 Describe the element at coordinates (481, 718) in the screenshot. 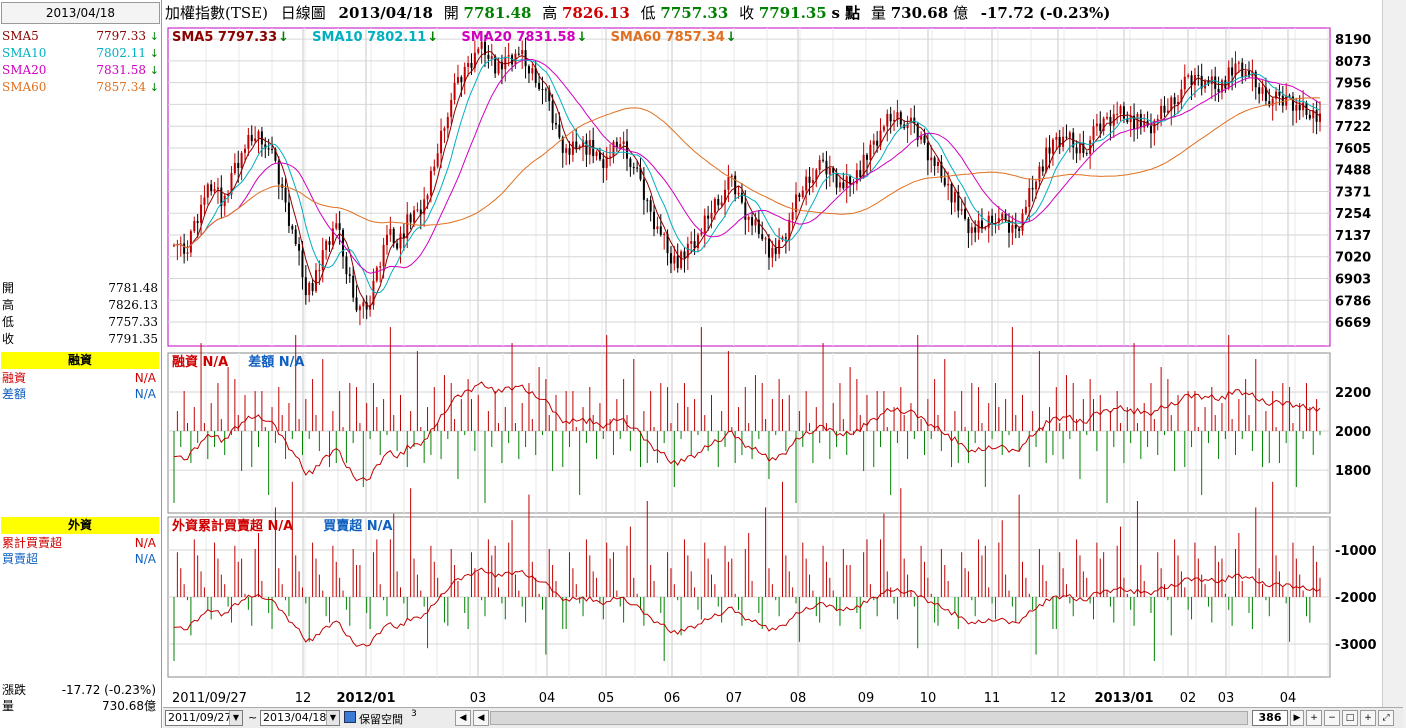

I see `scroll-left-icon: ◀` at that location.